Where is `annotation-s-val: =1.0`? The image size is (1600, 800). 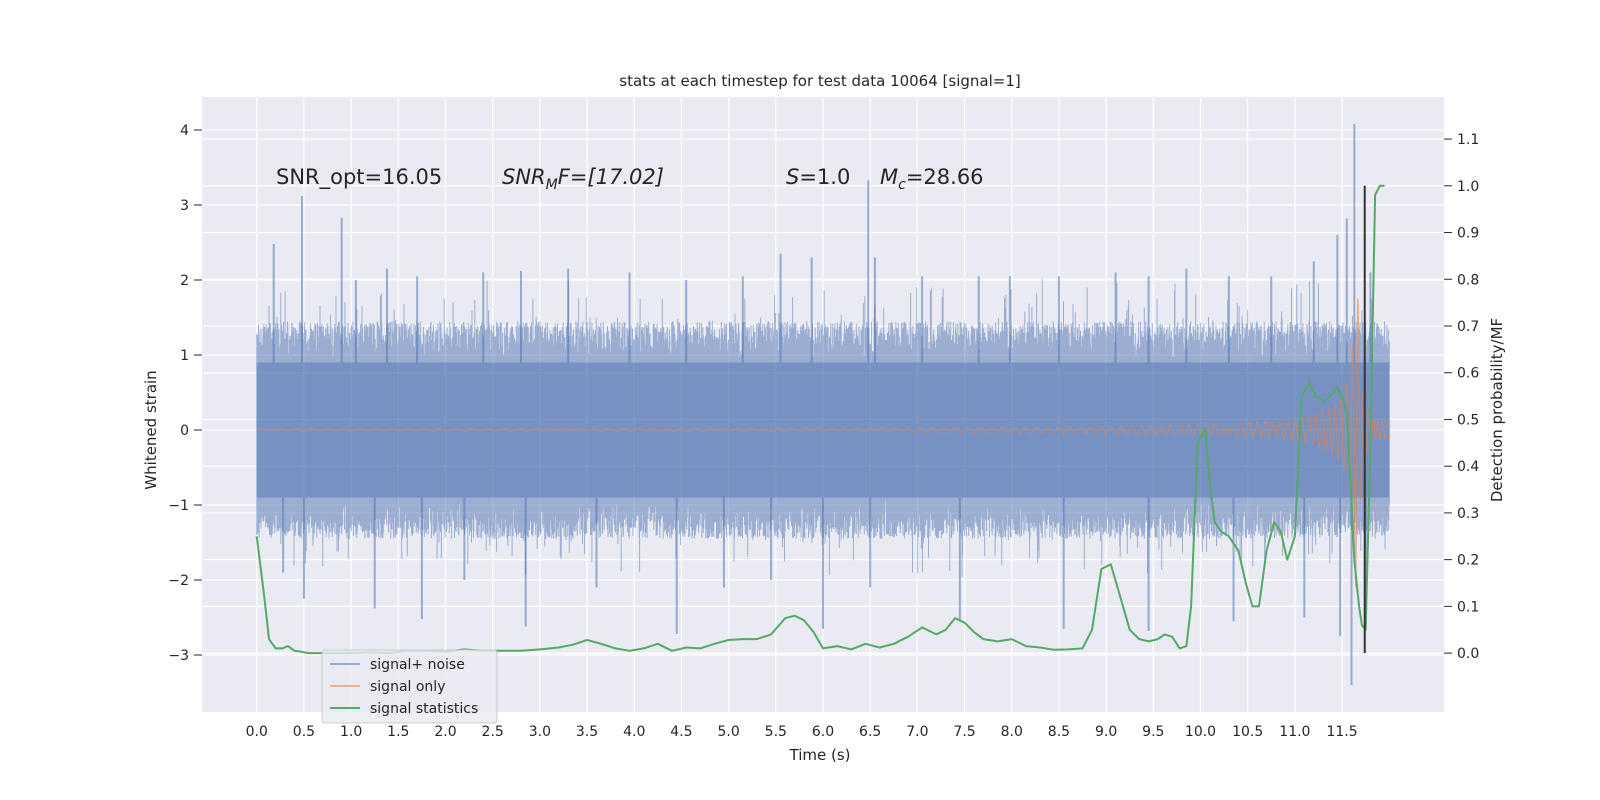
annotation-s-val: =1.0 is located at coordinates (824, 177).